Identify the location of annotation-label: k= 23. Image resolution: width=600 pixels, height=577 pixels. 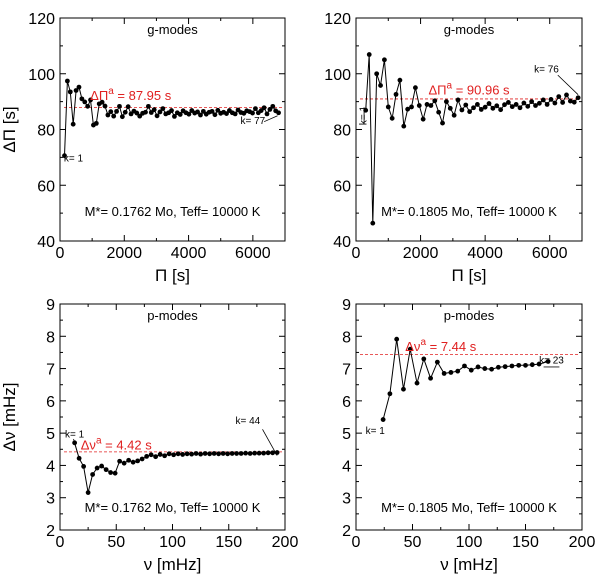
(551, 361).